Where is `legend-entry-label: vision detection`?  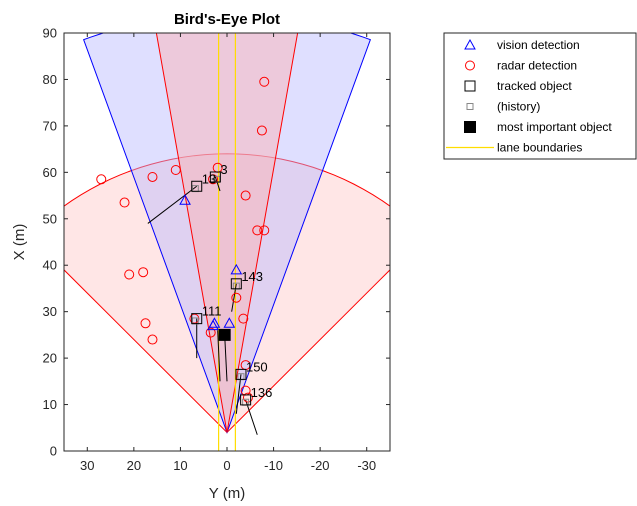 legend-entry-label: vision detection is located at coordinates (538, 45).